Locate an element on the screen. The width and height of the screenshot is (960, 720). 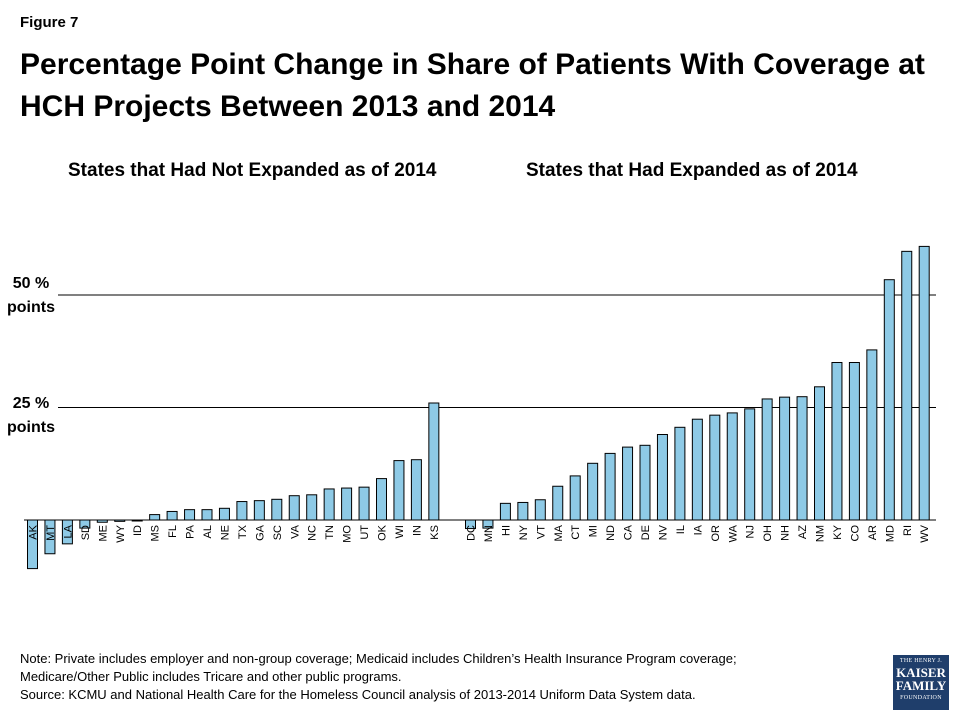
bar-mt is located at coordinates (50, 537).